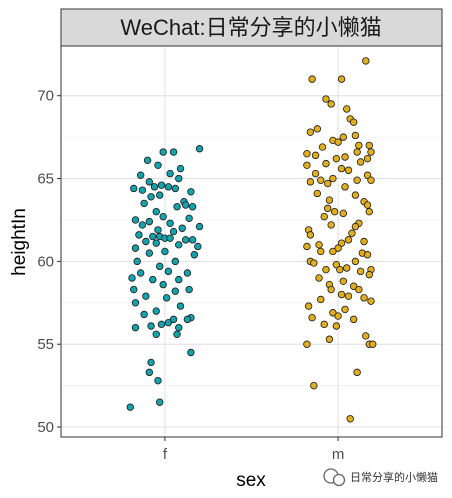  What do you see at coordinates (250, 27) in the screenshot?
I see `chart-title: WeChat:日常分享的小懒猫` at bounding box center [250, 27].